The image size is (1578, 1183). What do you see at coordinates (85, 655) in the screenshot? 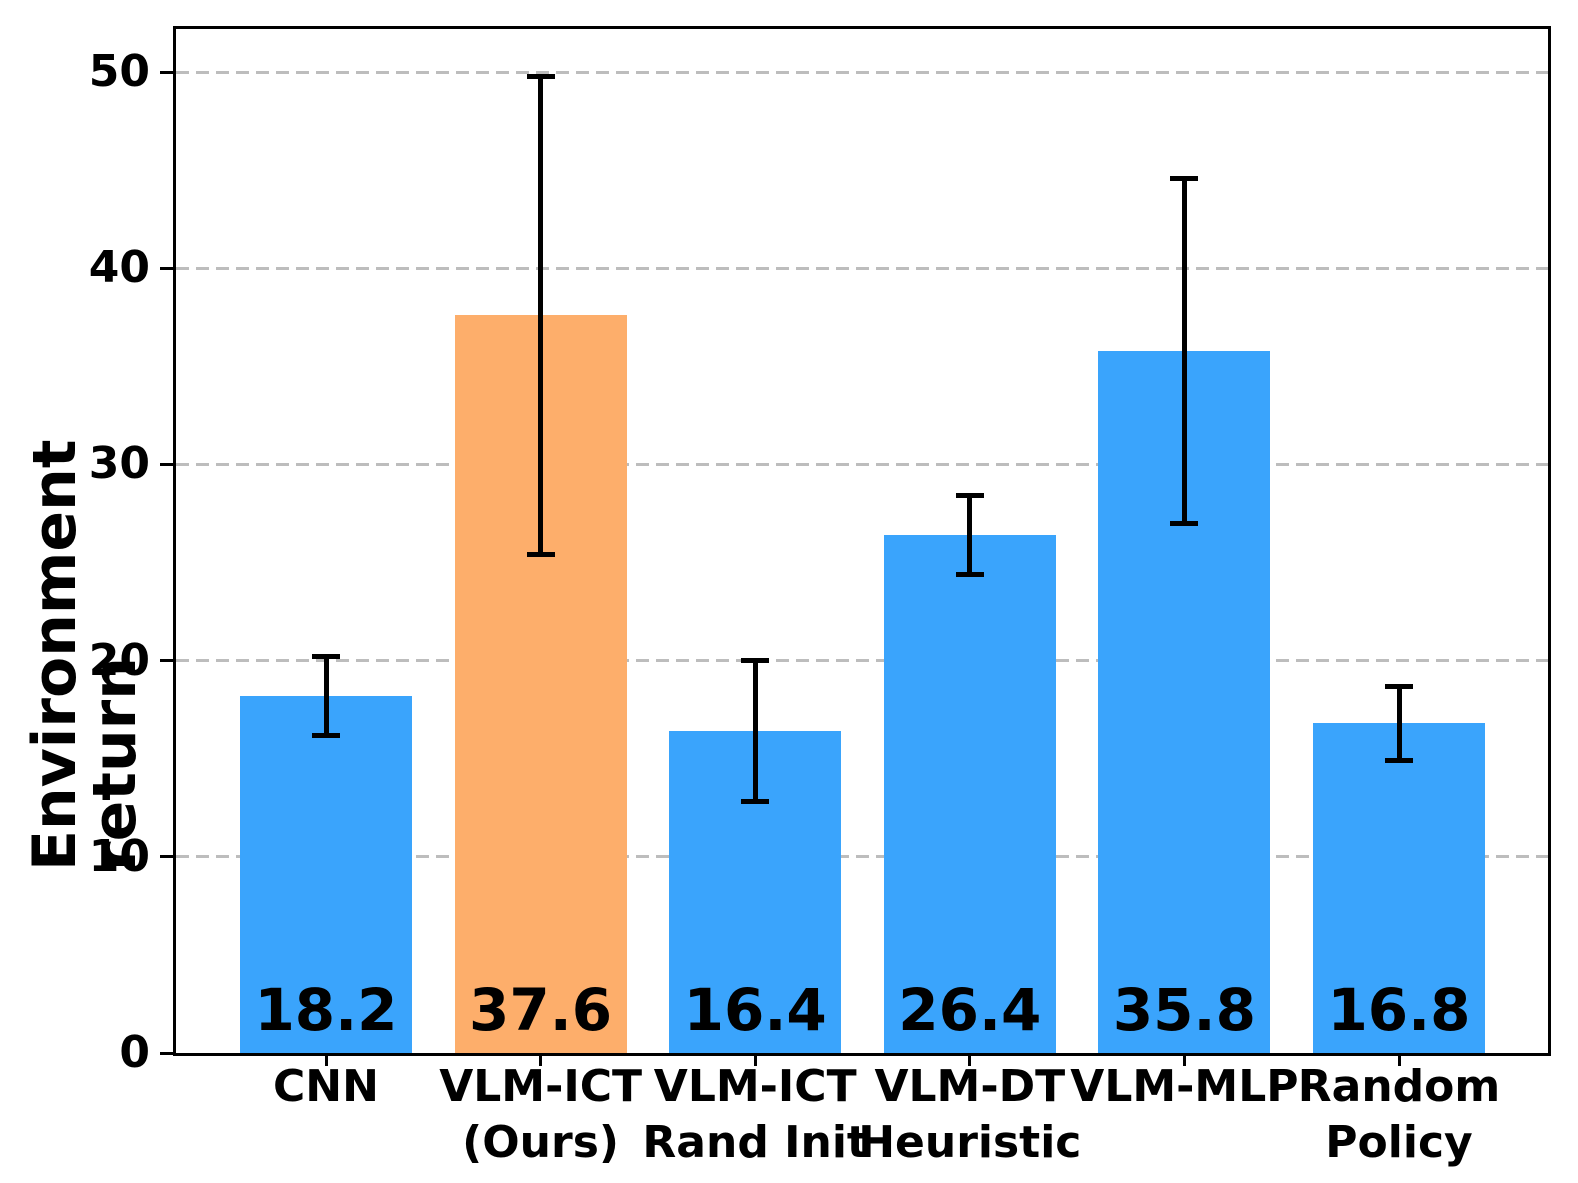
I see `y-axis-title: Environment return` at bounding box center [85, 655].